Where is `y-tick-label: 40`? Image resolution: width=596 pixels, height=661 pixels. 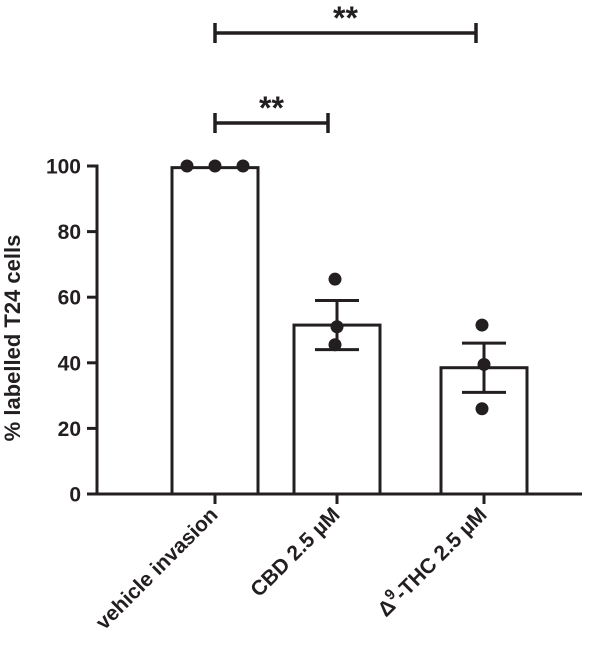 y-tick-label: 40 is located at coordinates (69, 363).